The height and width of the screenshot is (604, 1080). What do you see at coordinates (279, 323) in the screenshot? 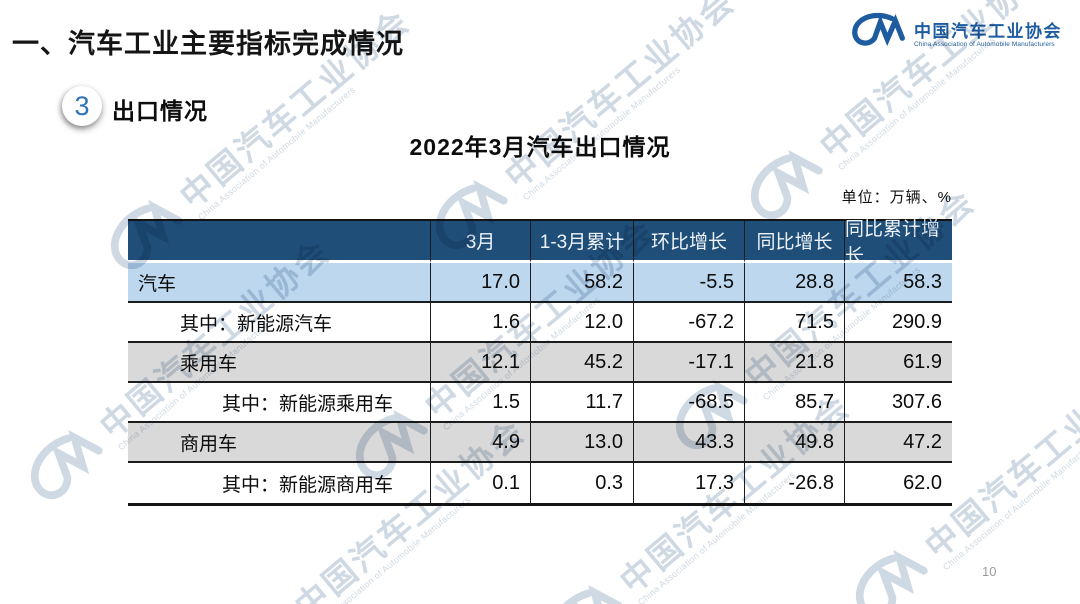
I see `row-label: 其中：新能源汽车` at bounding box center [279, 323].